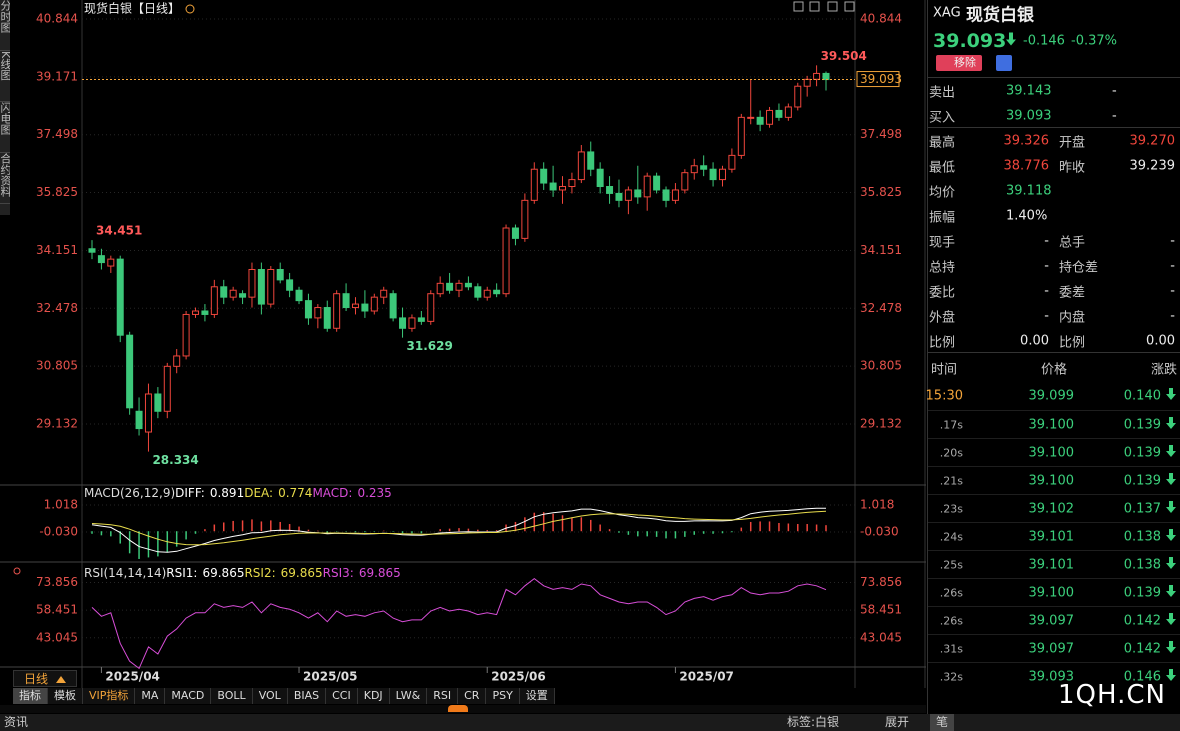 The width and height of the screenshot is (1180, 731). Describe the element at coordinates (307, 696) in the screenshot. I see `indicator-tab: BIAS` at that location.